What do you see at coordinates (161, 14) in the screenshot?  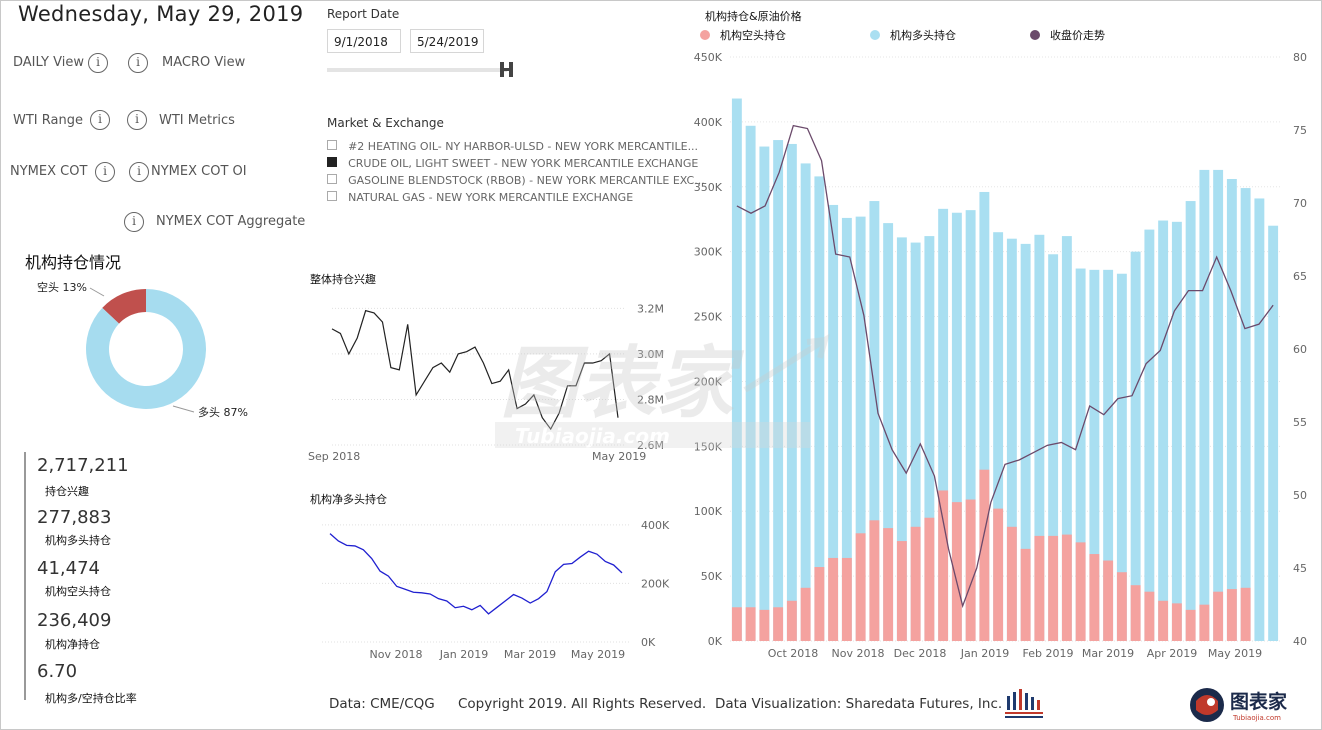 I see `page-title: Wednesday, May 29, 2019` at bounding box center [161, 14].